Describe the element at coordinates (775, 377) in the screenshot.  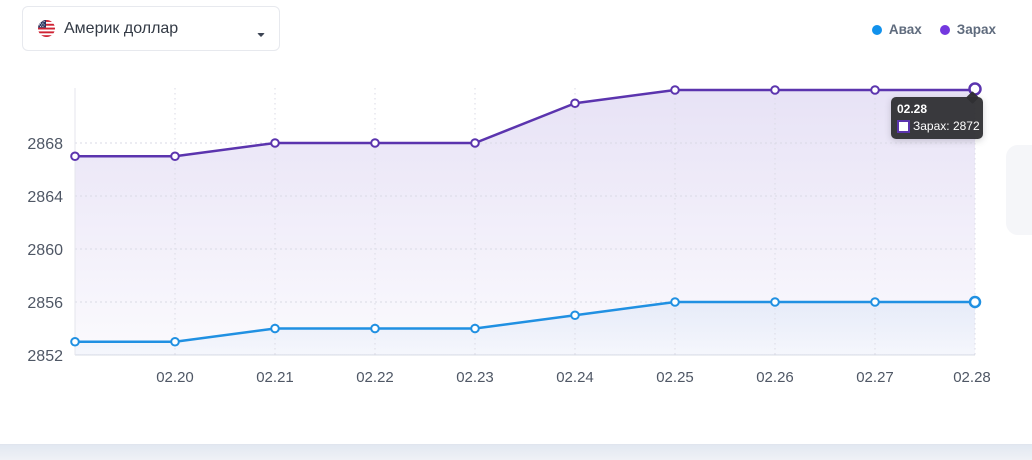
I see `svg-text: 02.26` at that location.